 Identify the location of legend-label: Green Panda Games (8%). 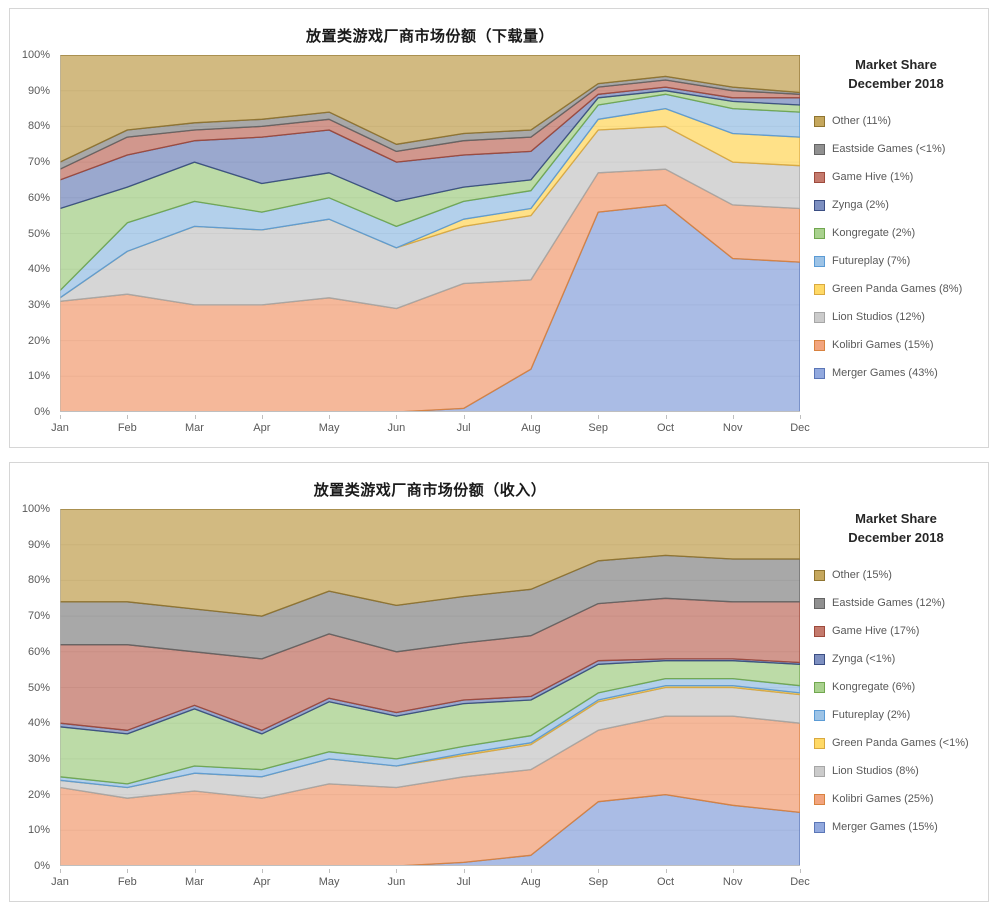
(897, 289).